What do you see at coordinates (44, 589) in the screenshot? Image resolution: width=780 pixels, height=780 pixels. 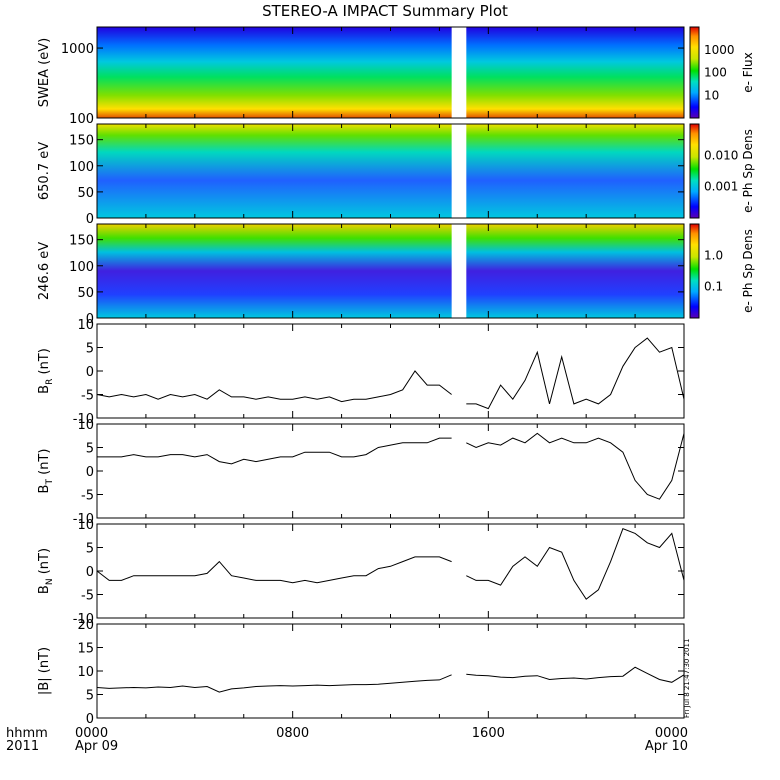 I see `bn-ylabel-main: B` at bounding box center [44, 589].